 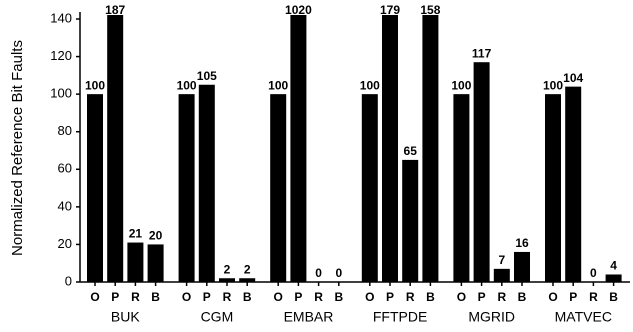 What do you see at coordinates (217, 317) in the screenshot?
I see `x-tick-label: CGM` at bounding box center [217, 317].